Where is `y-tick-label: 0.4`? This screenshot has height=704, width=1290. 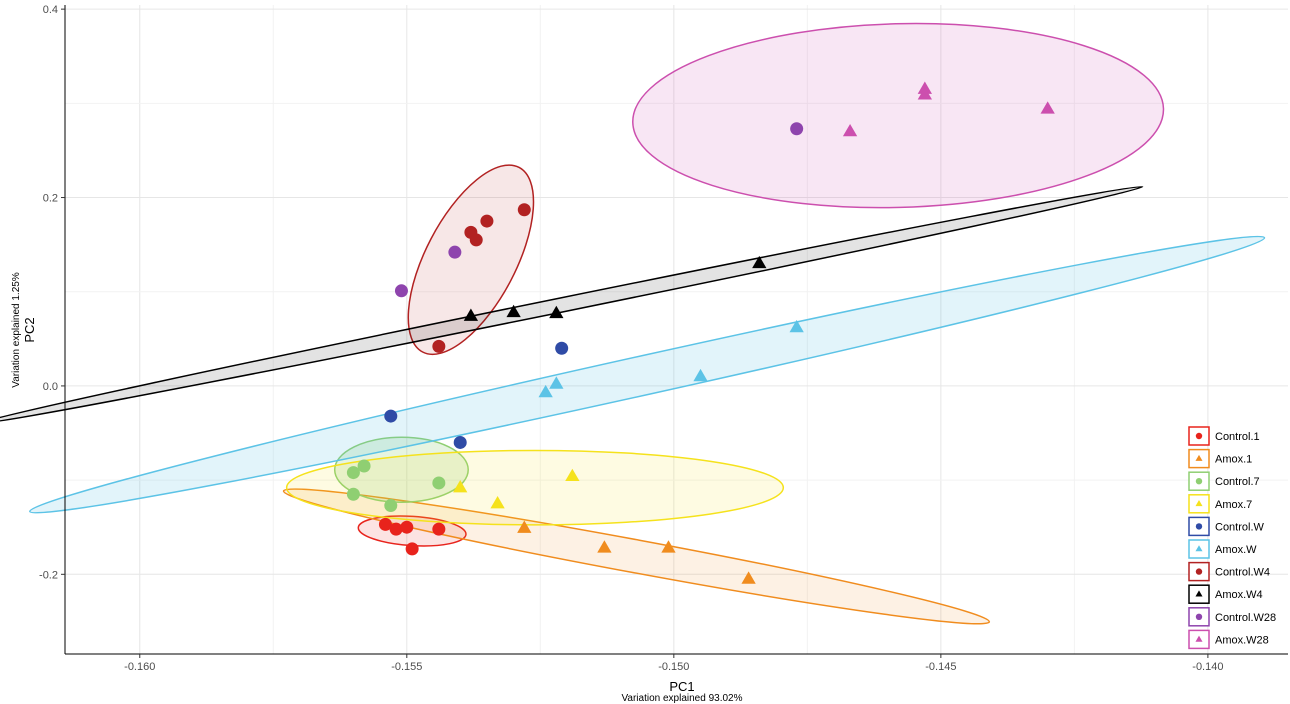 y-tick-label: 0.4 is located at coordinates (50, 10).